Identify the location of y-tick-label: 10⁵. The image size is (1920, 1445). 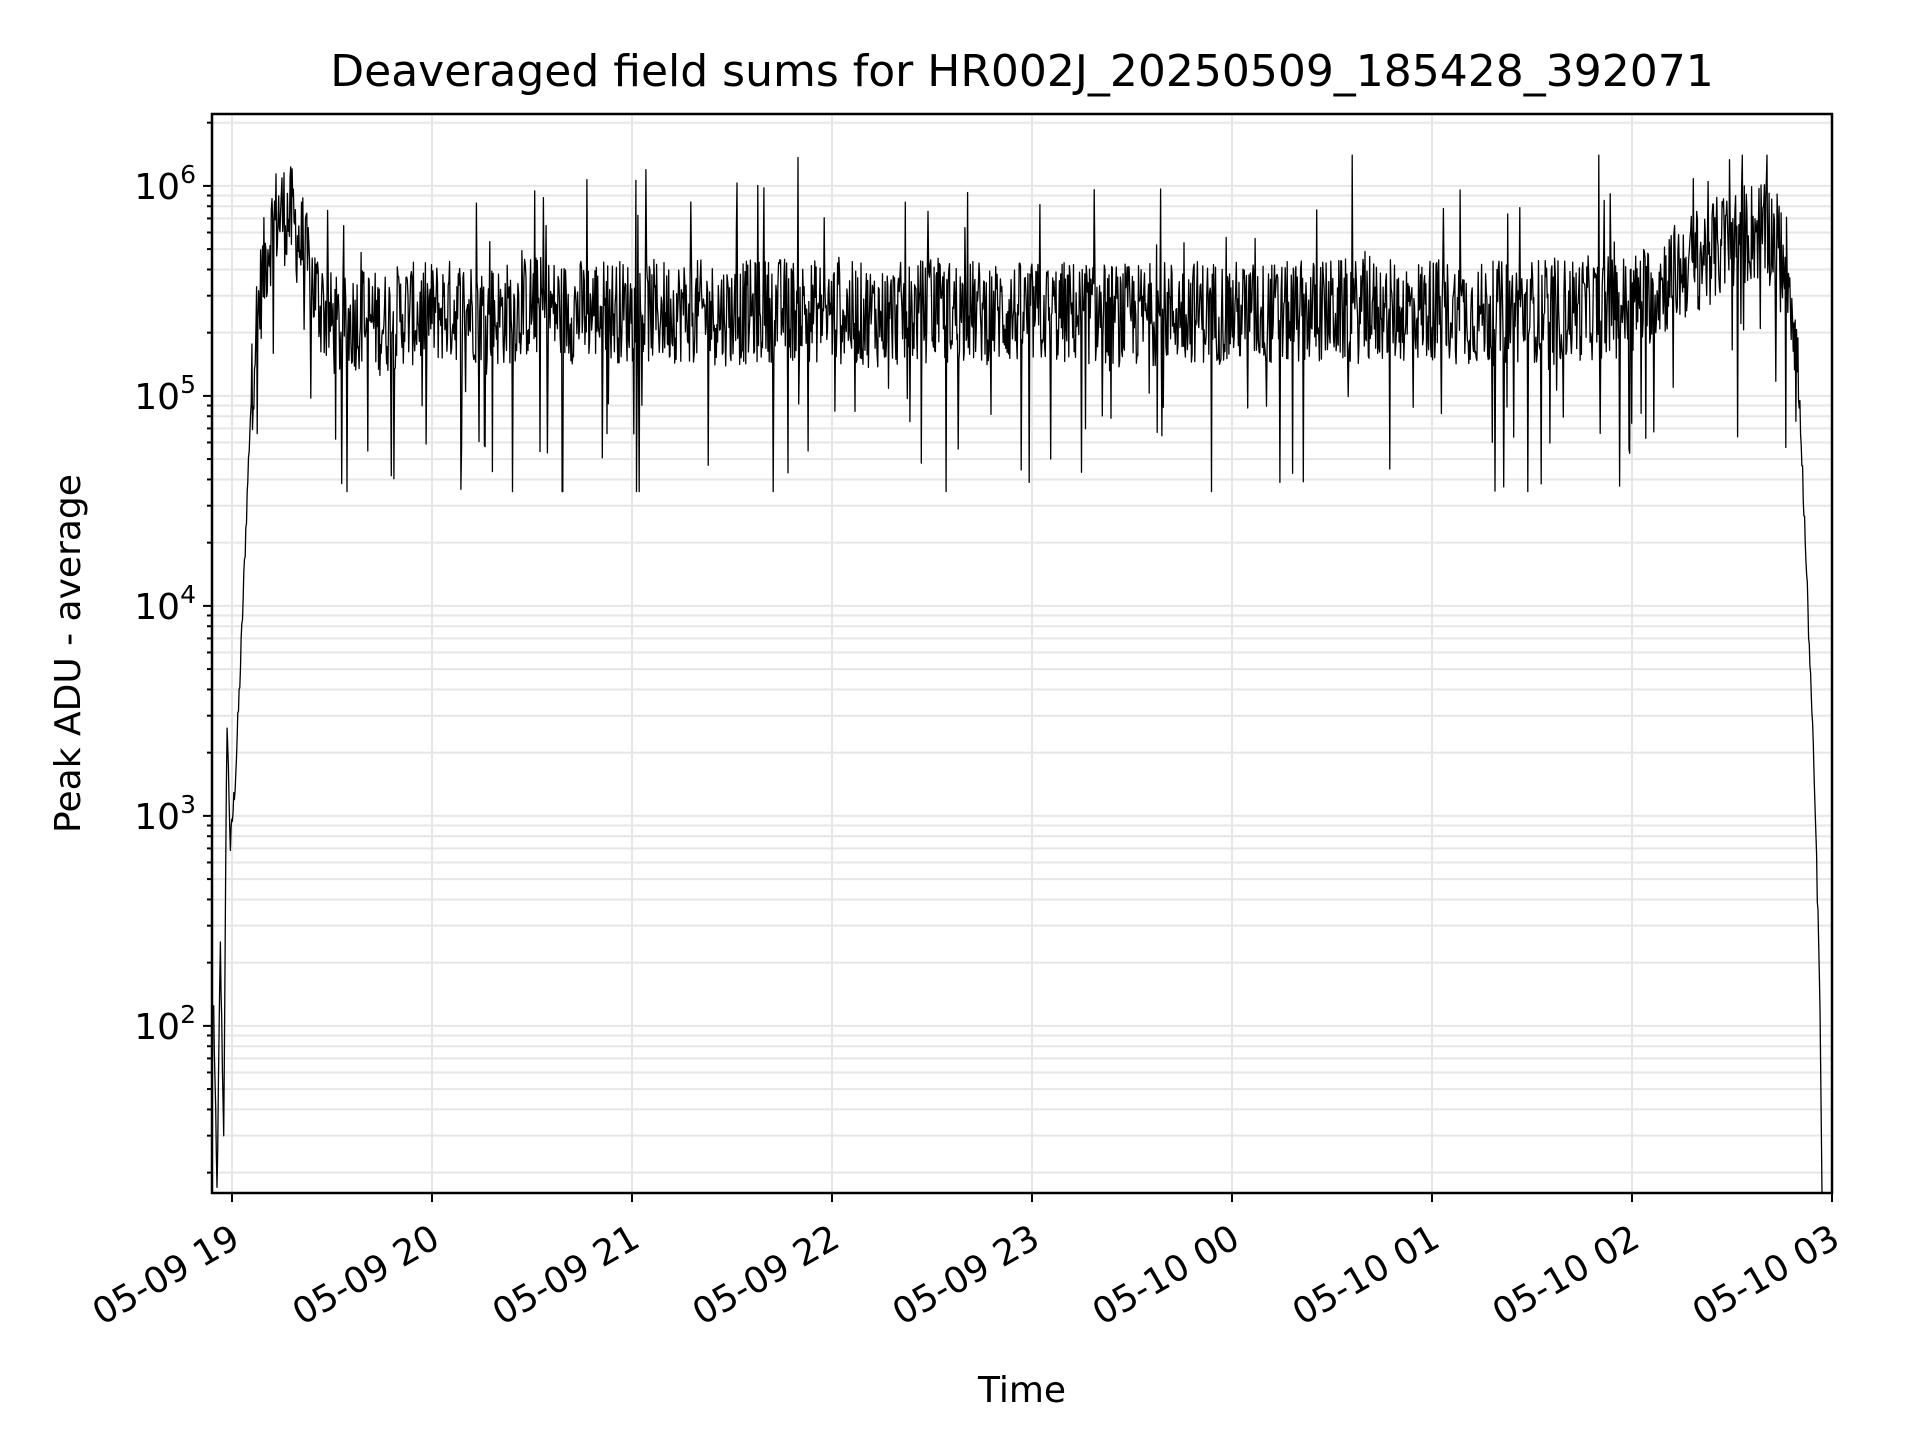
(165, 394).